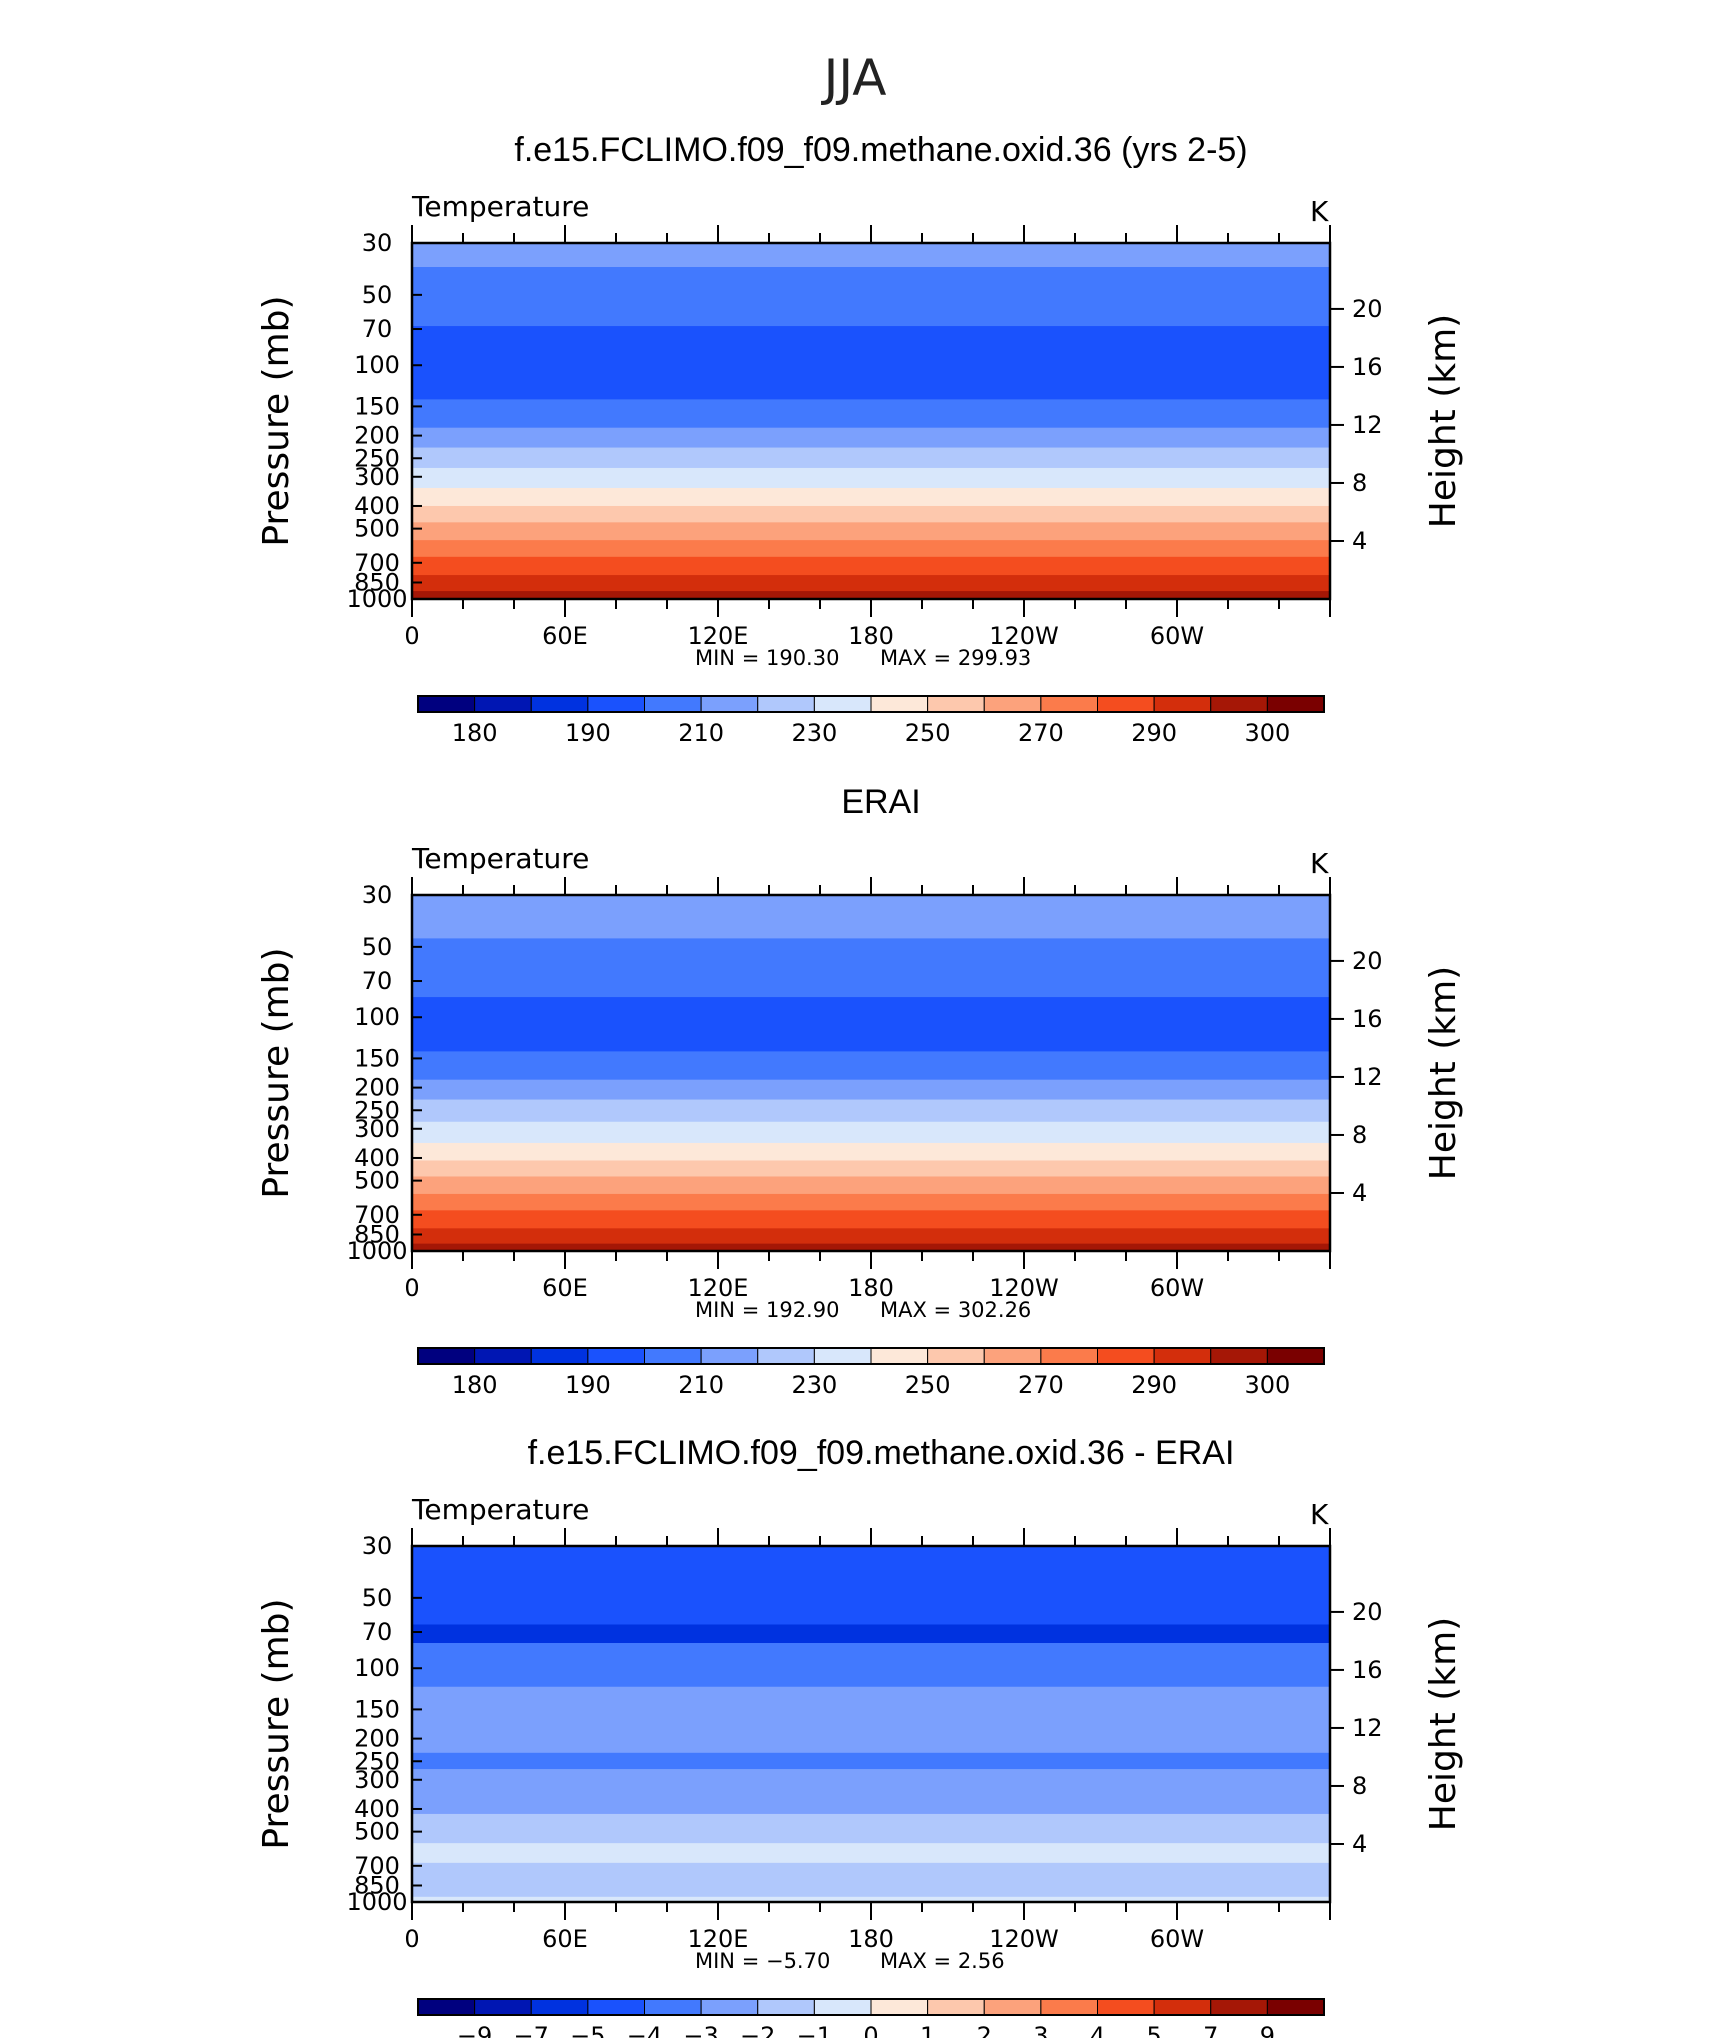  What do you see at coordinates (377, 1832) in the screenshot?
I see `y-tick-label: 500` at bounding box center [377, 1832].